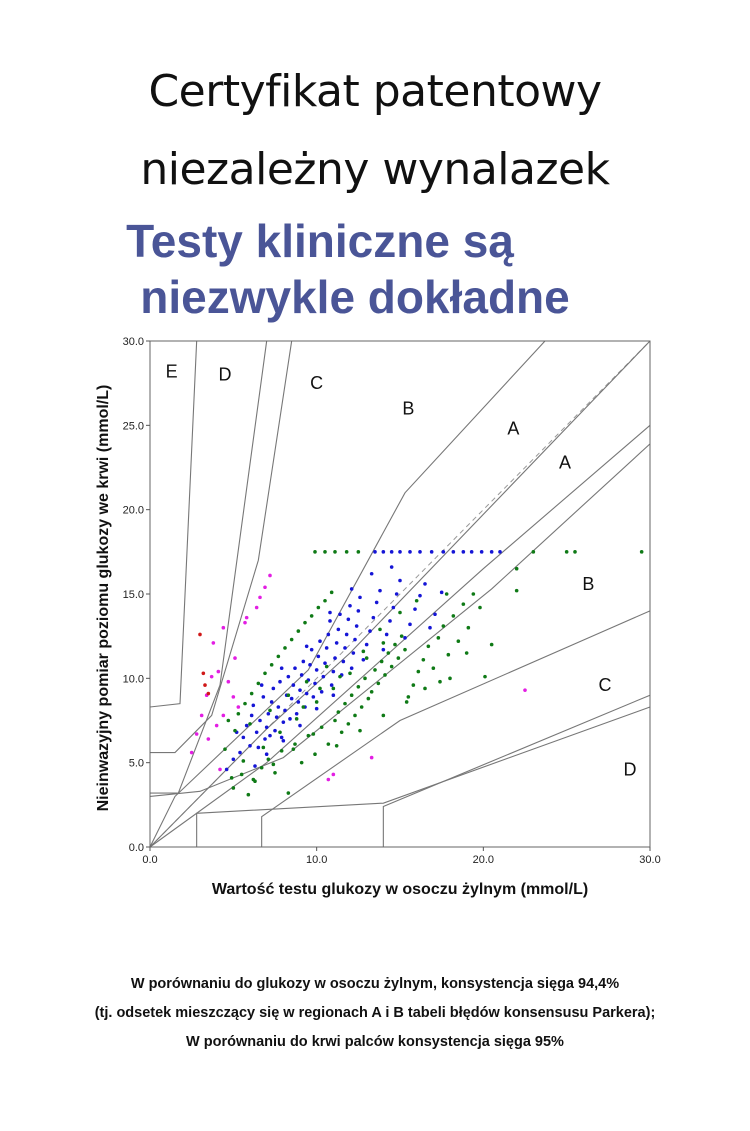 The width and height of the screenshot is (750, 1131). I want to click on zone-label: E, so click(172, 371).